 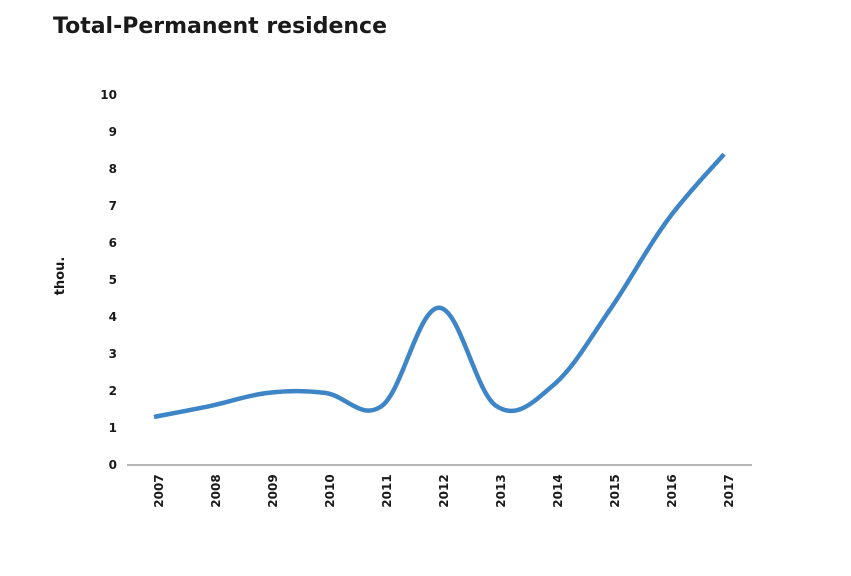 What do you see at coordinates (113, 428) in the screenshot?
I see `y-tick-label: 1` at bounding box center [113, 428].